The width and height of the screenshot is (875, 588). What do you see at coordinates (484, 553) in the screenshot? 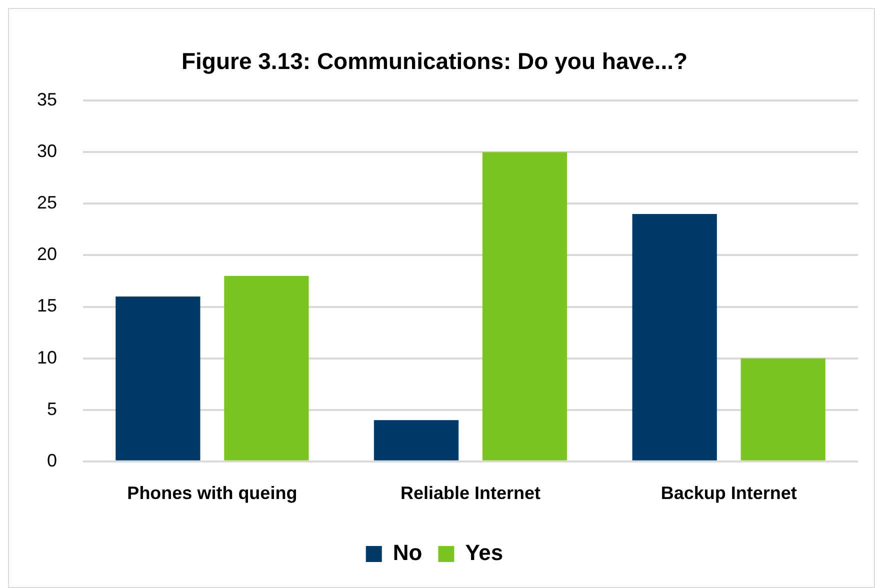
I see `legend-label: Yes` at bounding box center [484, 553].